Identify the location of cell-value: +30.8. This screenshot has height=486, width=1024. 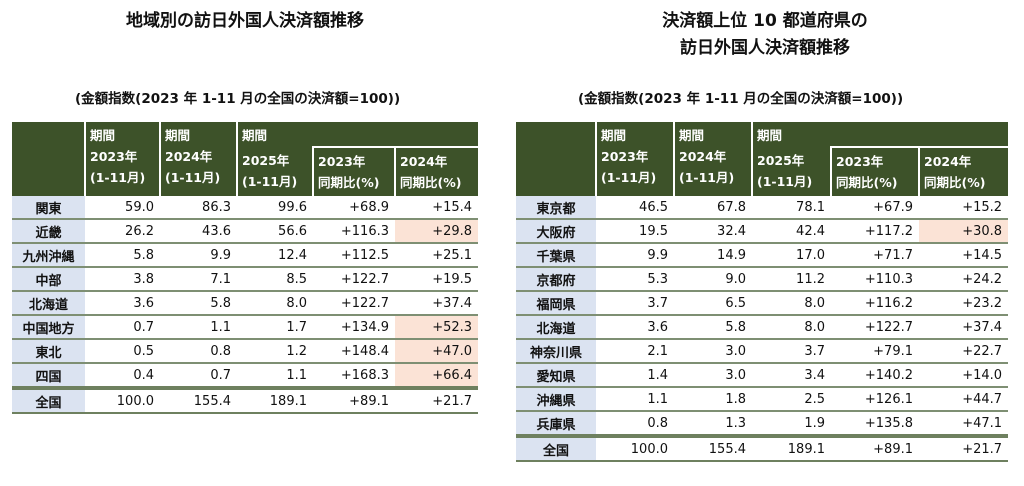
(964, 231).